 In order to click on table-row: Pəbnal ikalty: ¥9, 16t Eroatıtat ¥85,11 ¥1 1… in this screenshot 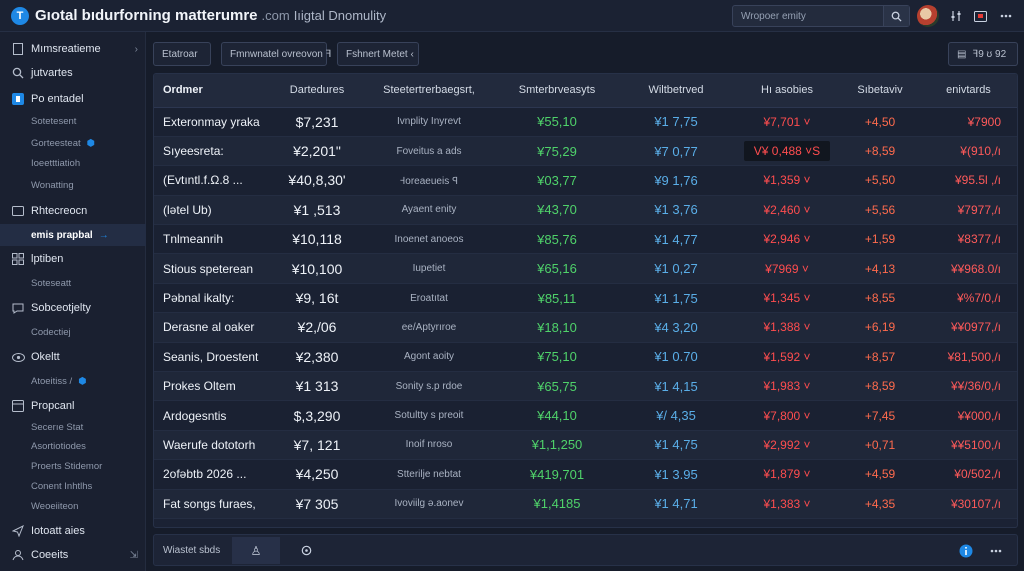, I will do `click(585, 298)`.